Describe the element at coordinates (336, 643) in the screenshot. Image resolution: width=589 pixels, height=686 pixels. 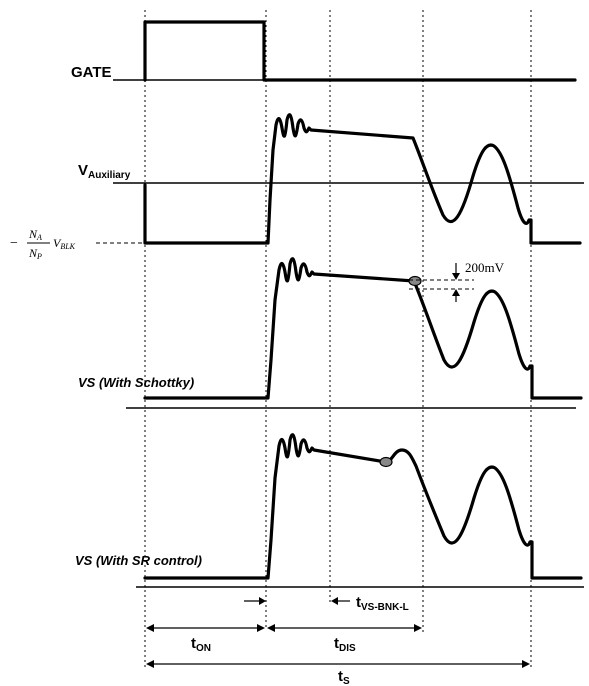
I see `t-dis-main: t` at that location.